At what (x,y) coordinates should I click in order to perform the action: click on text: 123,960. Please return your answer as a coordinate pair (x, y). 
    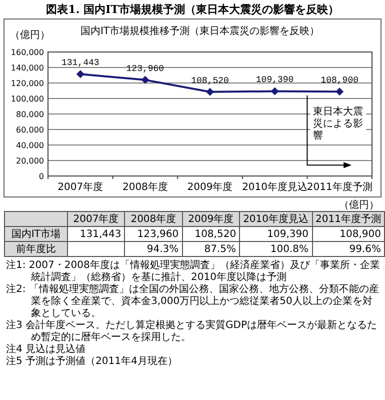
    Looking at the image, I should click on (145, 69).